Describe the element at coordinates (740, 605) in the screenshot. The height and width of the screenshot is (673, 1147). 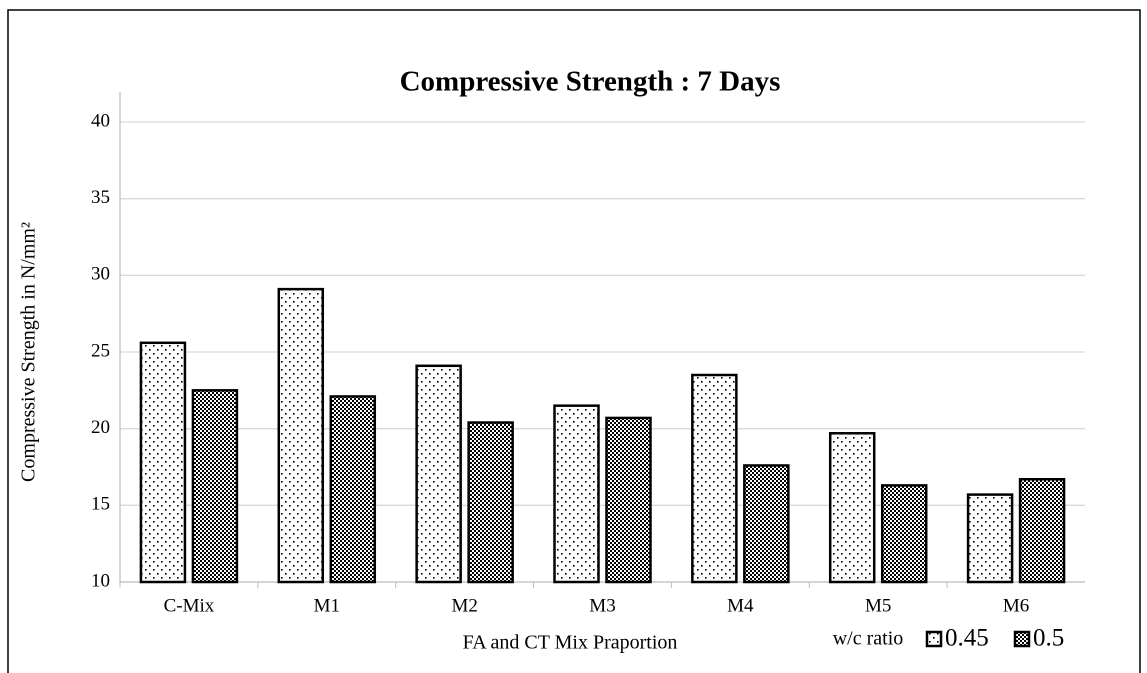
I see `x-tick-label: M4` at that location.